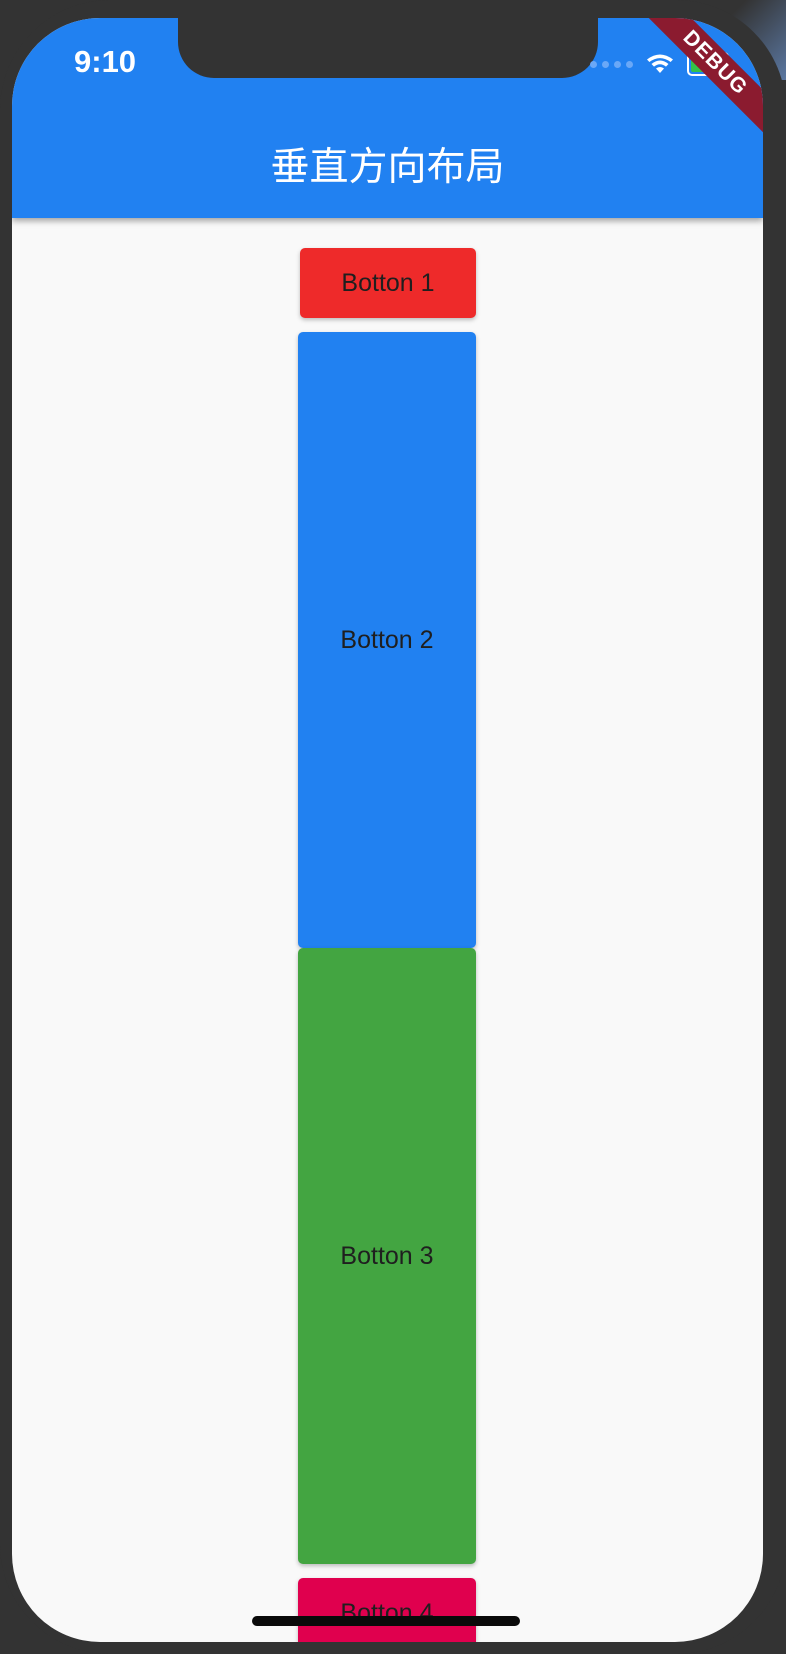  Describe the element at coordinates (386, 1621) in the screenshot. I see `home-indicator` at that location.